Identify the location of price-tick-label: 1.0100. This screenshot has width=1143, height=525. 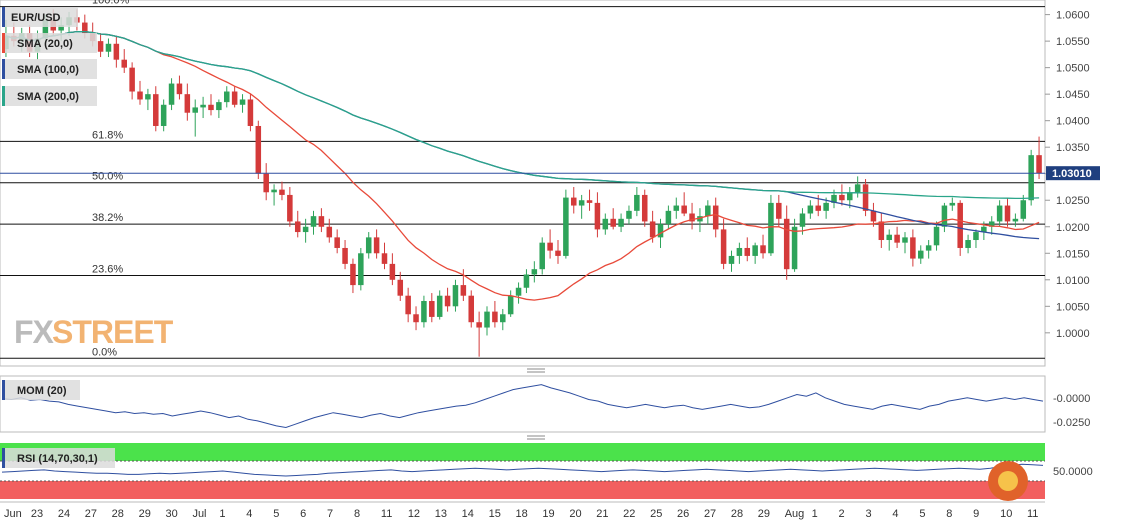
(1073, 281).